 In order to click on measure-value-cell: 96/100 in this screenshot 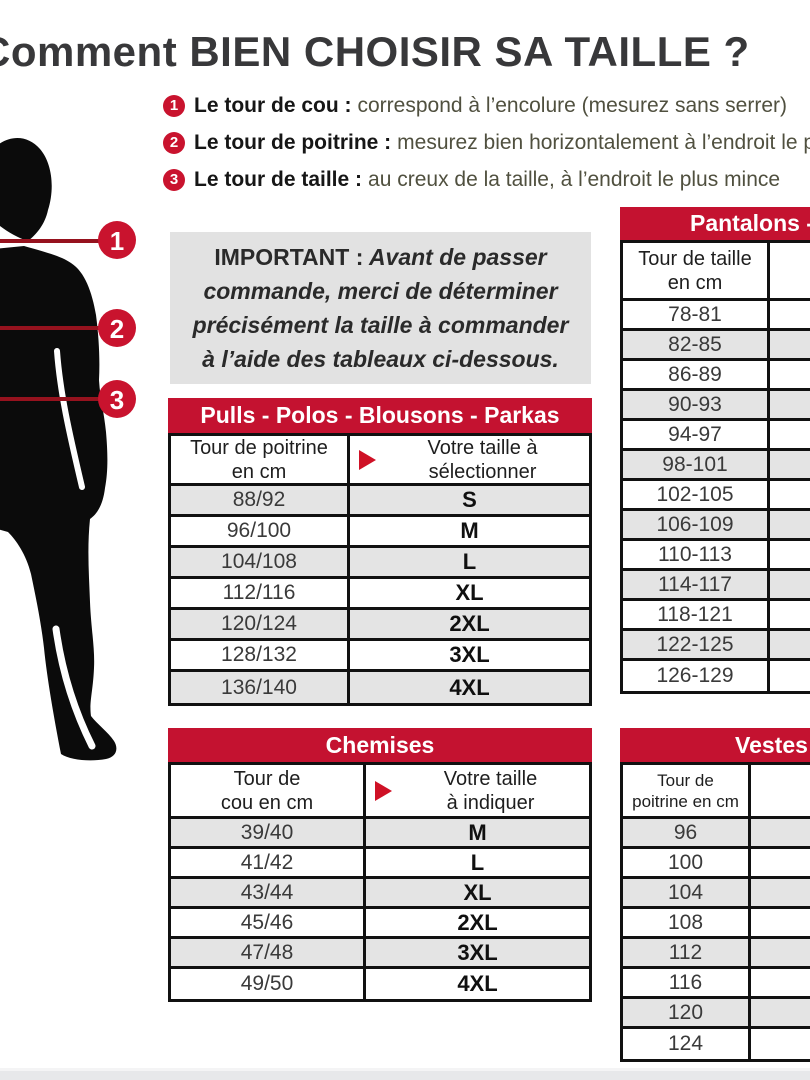, I will do `click(260, 531)`.